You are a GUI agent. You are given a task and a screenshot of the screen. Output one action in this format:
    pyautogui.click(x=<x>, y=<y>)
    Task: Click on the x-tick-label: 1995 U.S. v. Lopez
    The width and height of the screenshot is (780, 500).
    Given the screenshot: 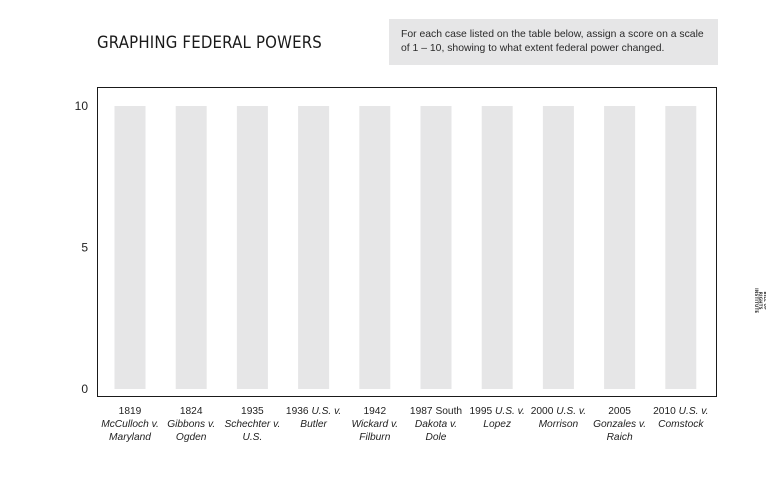 What is the action you would take?
    pyautogui.click(x=497, y=418)
    